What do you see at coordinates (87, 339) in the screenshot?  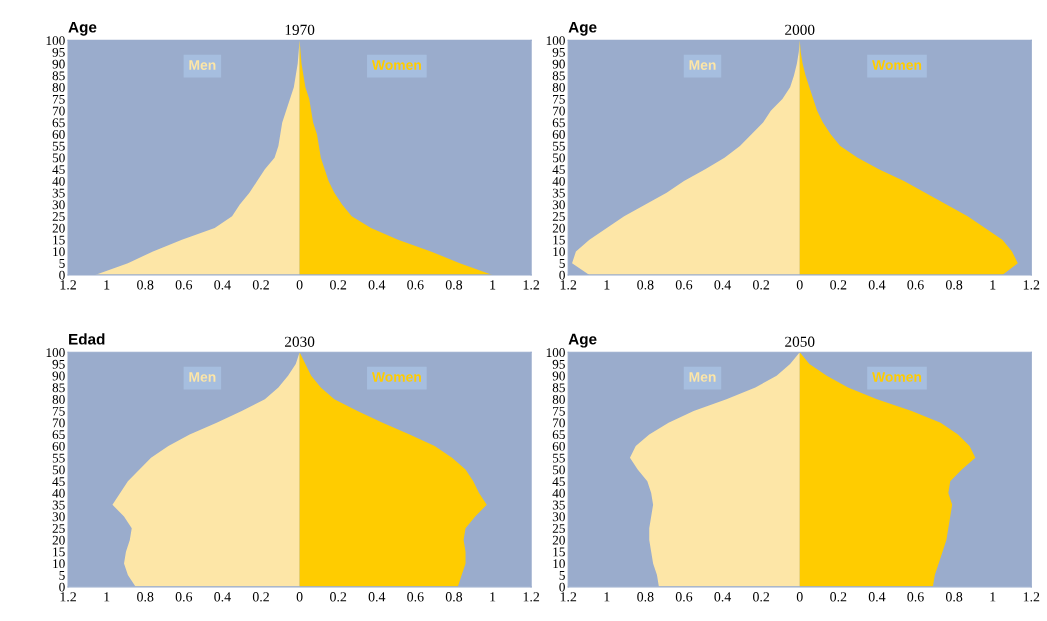 I see `y-axis-title: Edad` at bounding box center [87, 339].